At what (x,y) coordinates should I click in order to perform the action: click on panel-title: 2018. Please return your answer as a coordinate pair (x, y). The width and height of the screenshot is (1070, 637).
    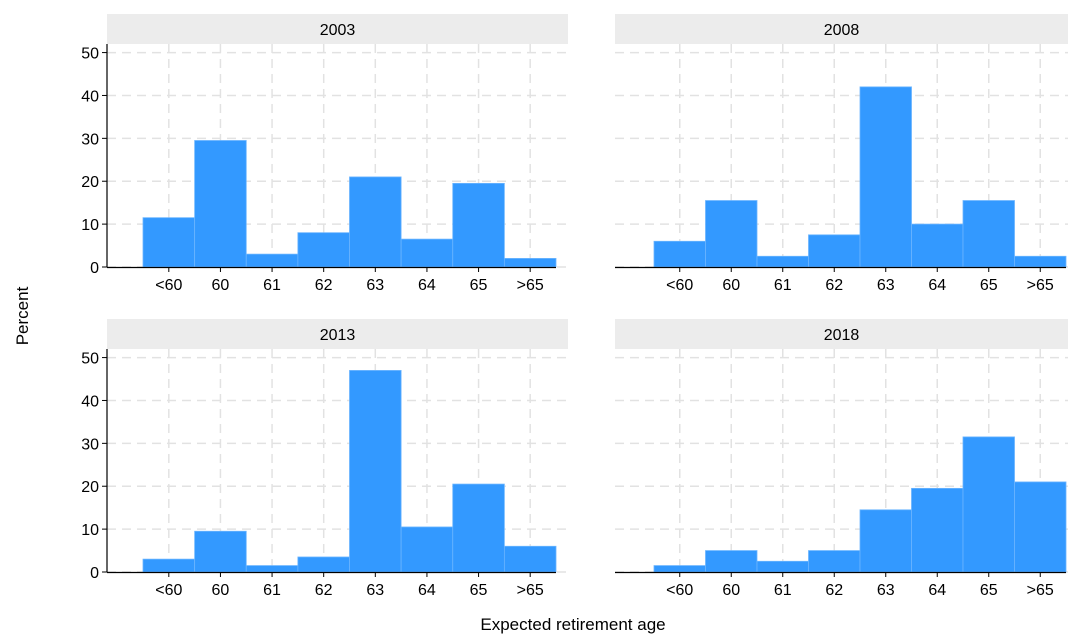
    Looking at the image, I should click on (842, 335).